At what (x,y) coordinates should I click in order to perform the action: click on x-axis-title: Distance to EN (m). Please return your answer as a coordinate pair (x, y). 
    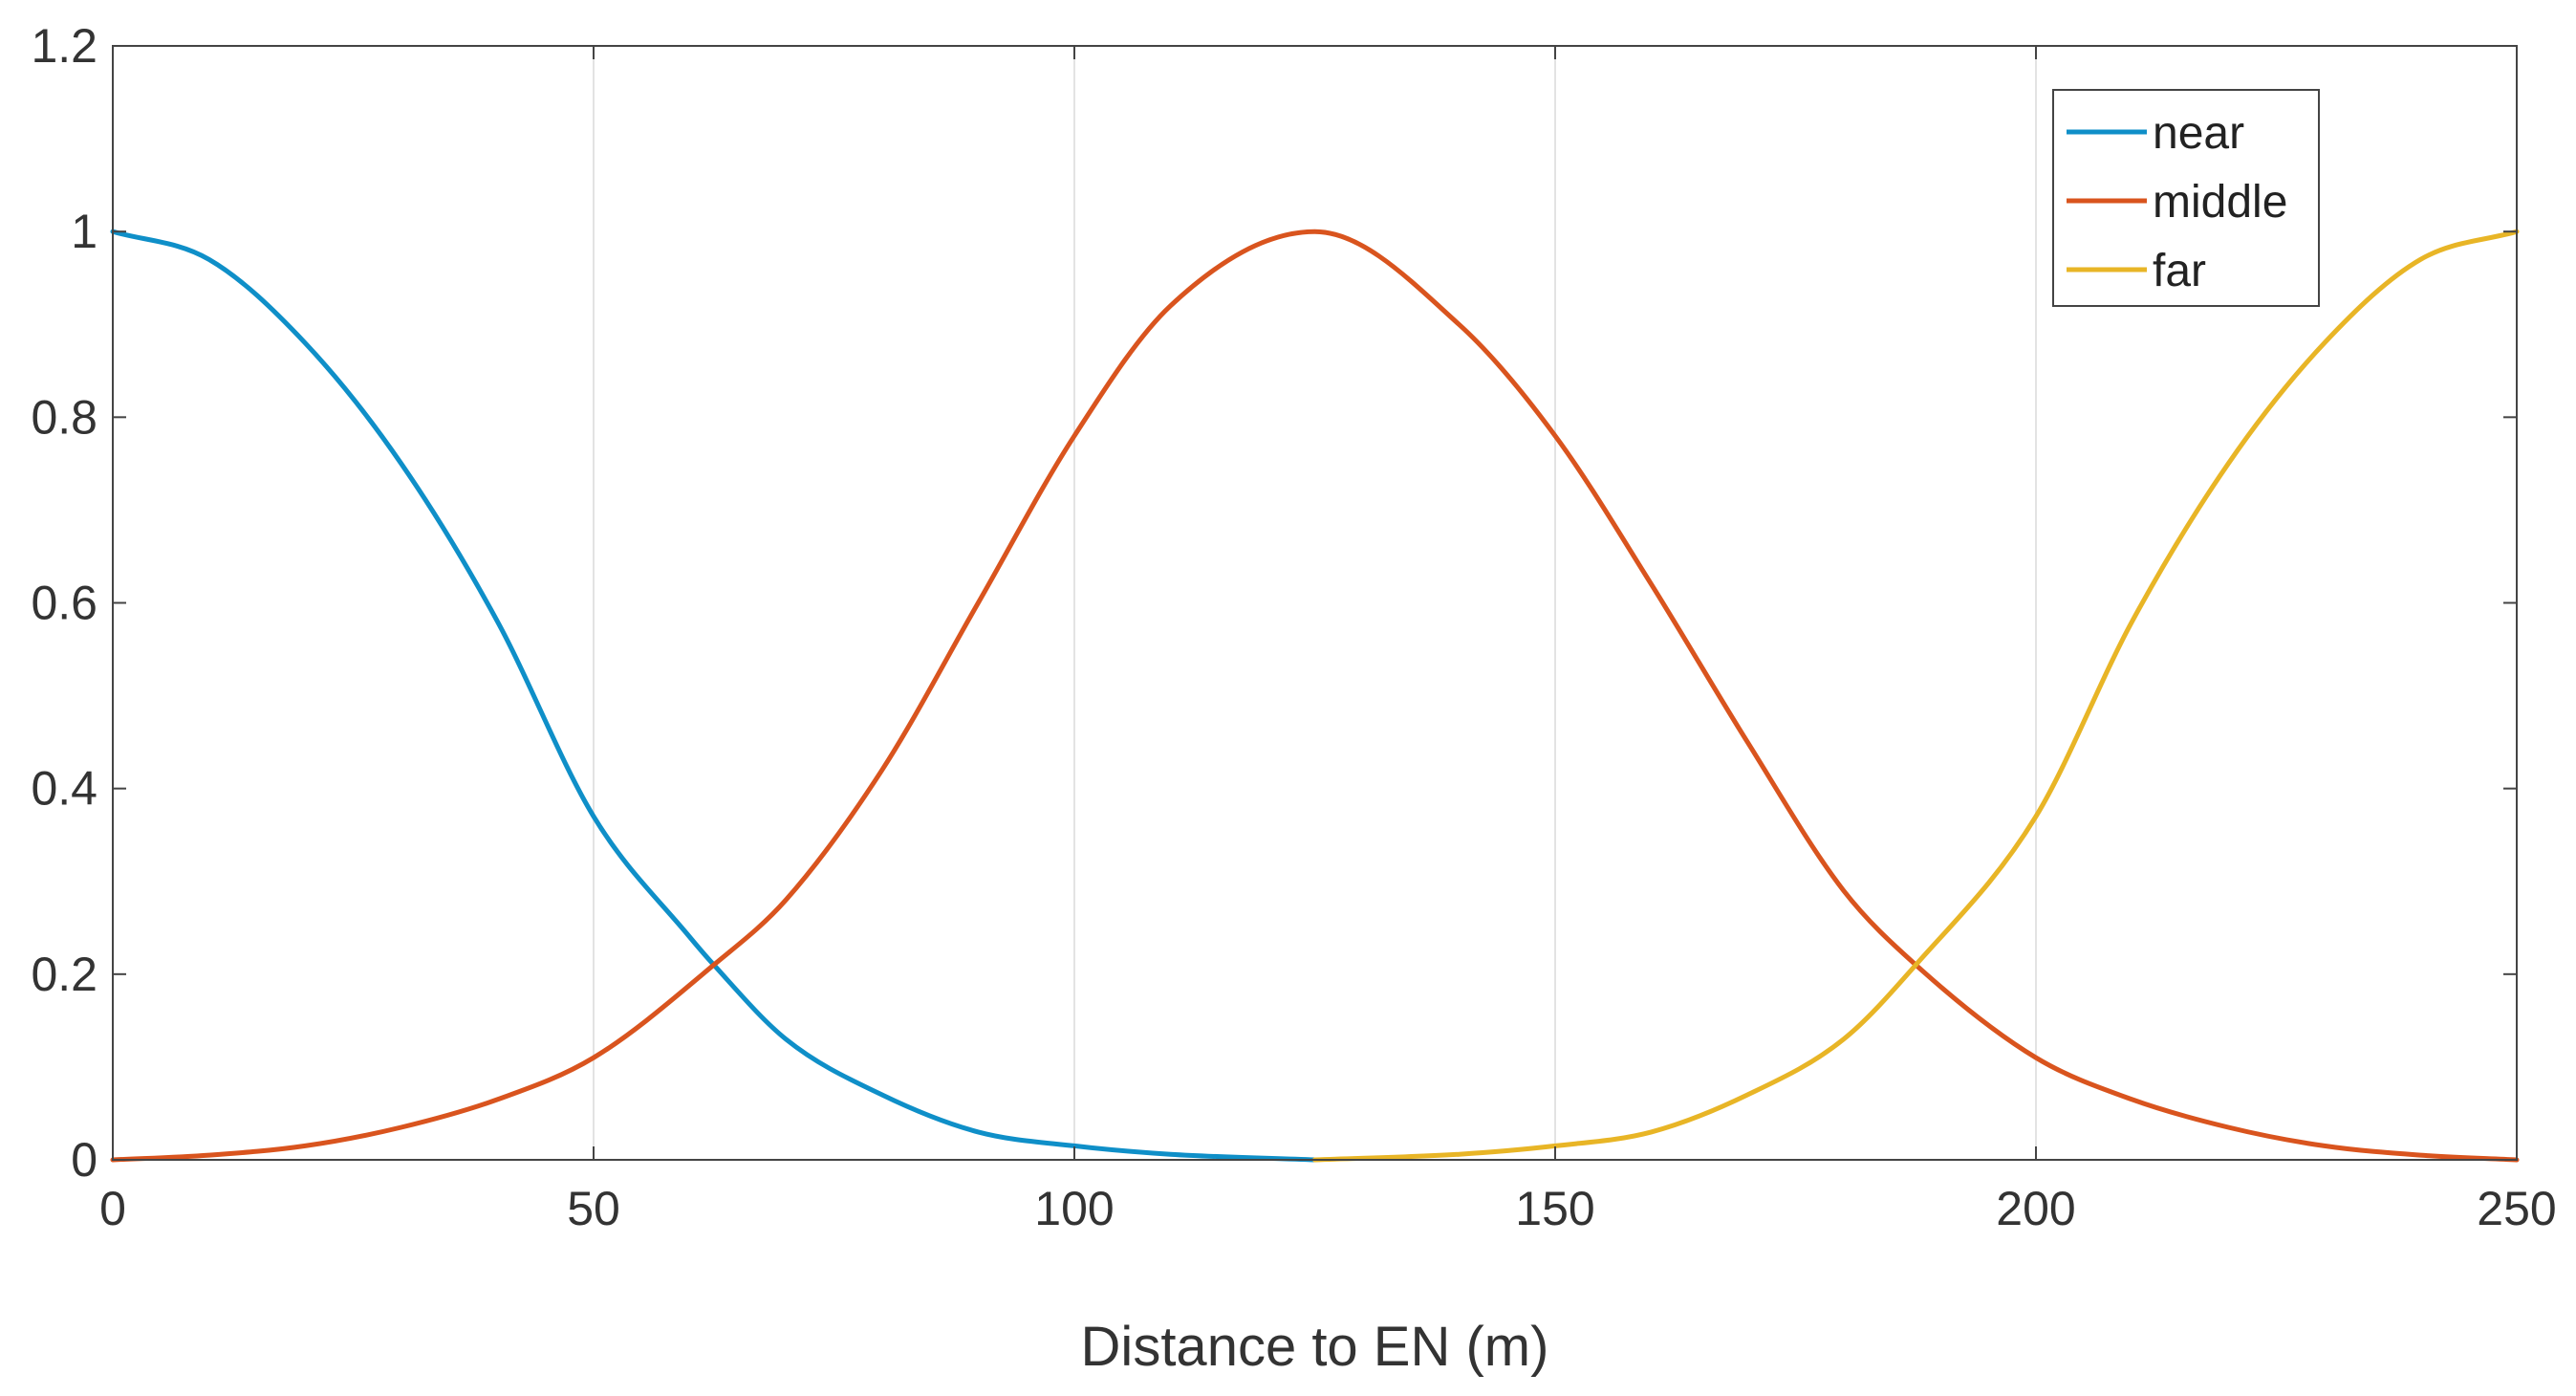
    Looking at the image, I should click on (1315, 1347).